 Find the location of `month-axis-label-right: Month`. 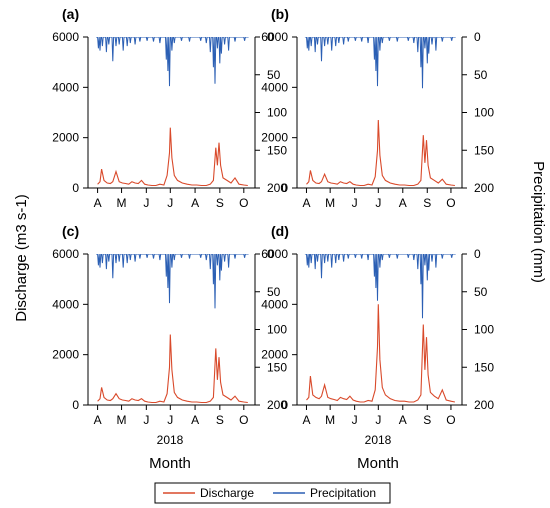

month-axis-label-right: Month is located at coordinates (378, 463).